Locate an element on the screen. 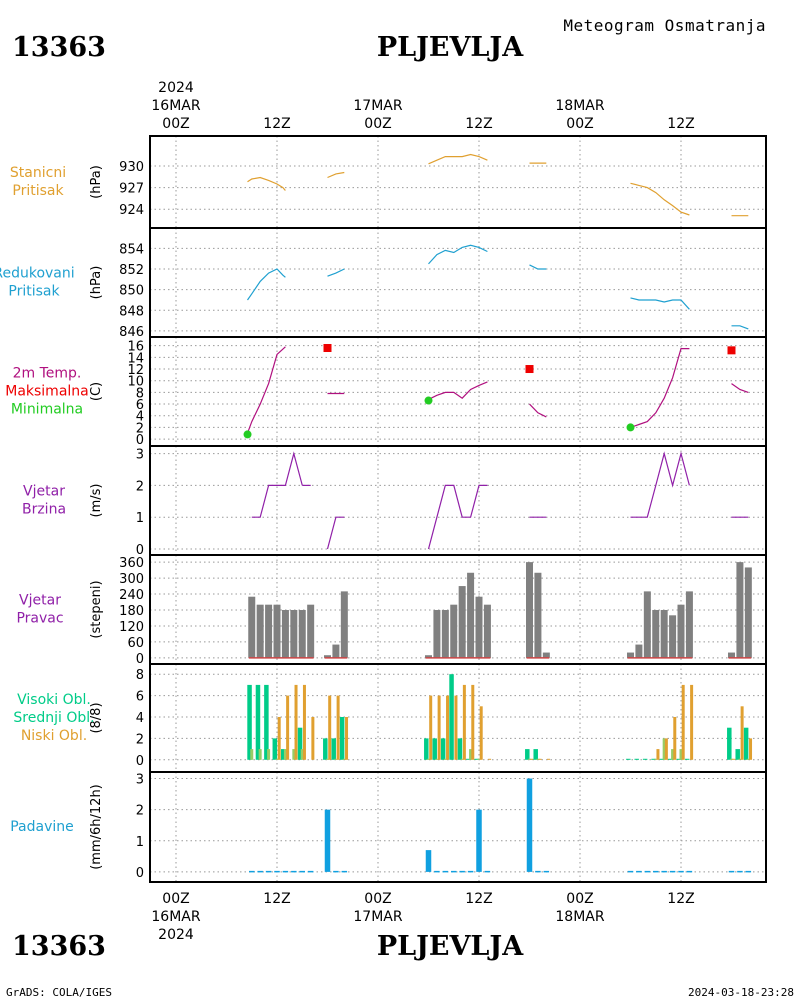 The width and height of the screenshot is (800, 1000). temperature-tick-label-8: 16 is located at coordinates (135, 347).